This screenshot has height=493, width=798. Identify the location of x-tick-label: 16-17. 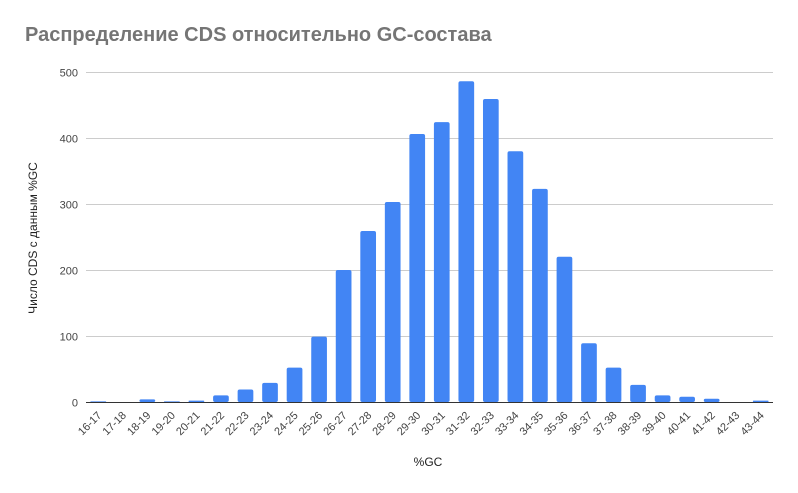
(90, 424).